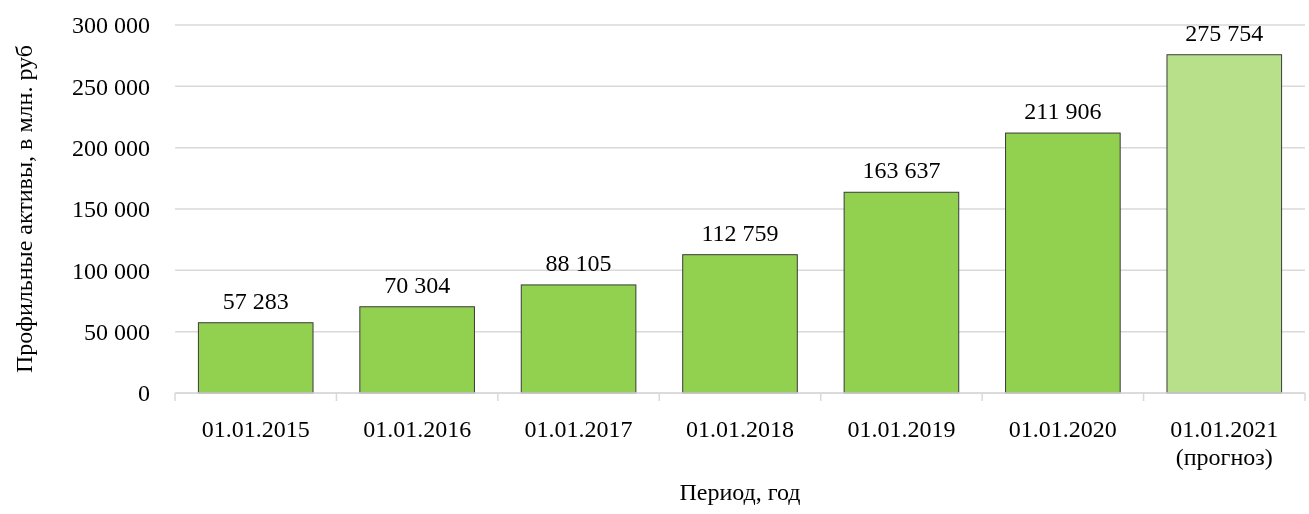 The height and width of the screenshot is (514, 1309). I want to click on y-axis-title: Профильные активы, в млн. руб, so click(24, 209).